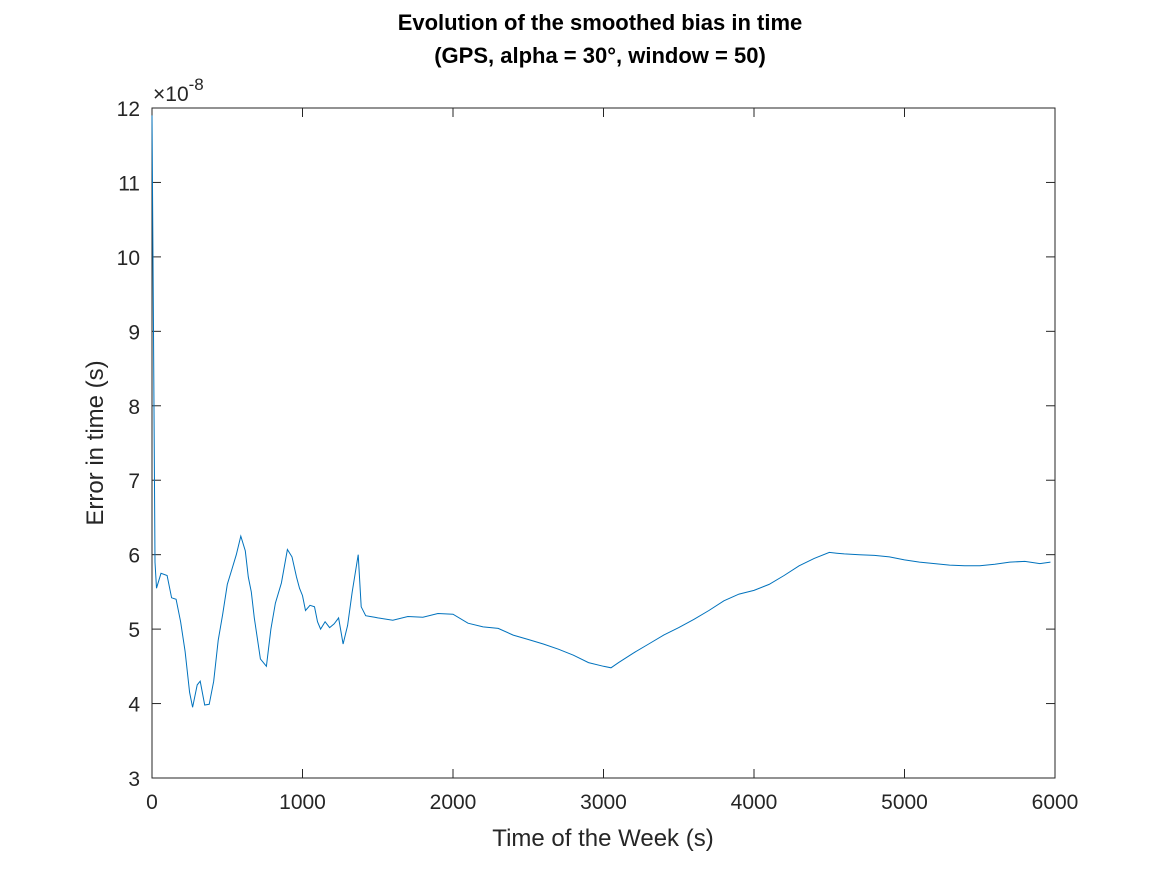 Image resolution: width=1167 pixels, height=875 pixels. What do you see at coordinates (128, 109) in the screenshot?
I see `y-tick-label: 12` at bounding box center [128, 109].